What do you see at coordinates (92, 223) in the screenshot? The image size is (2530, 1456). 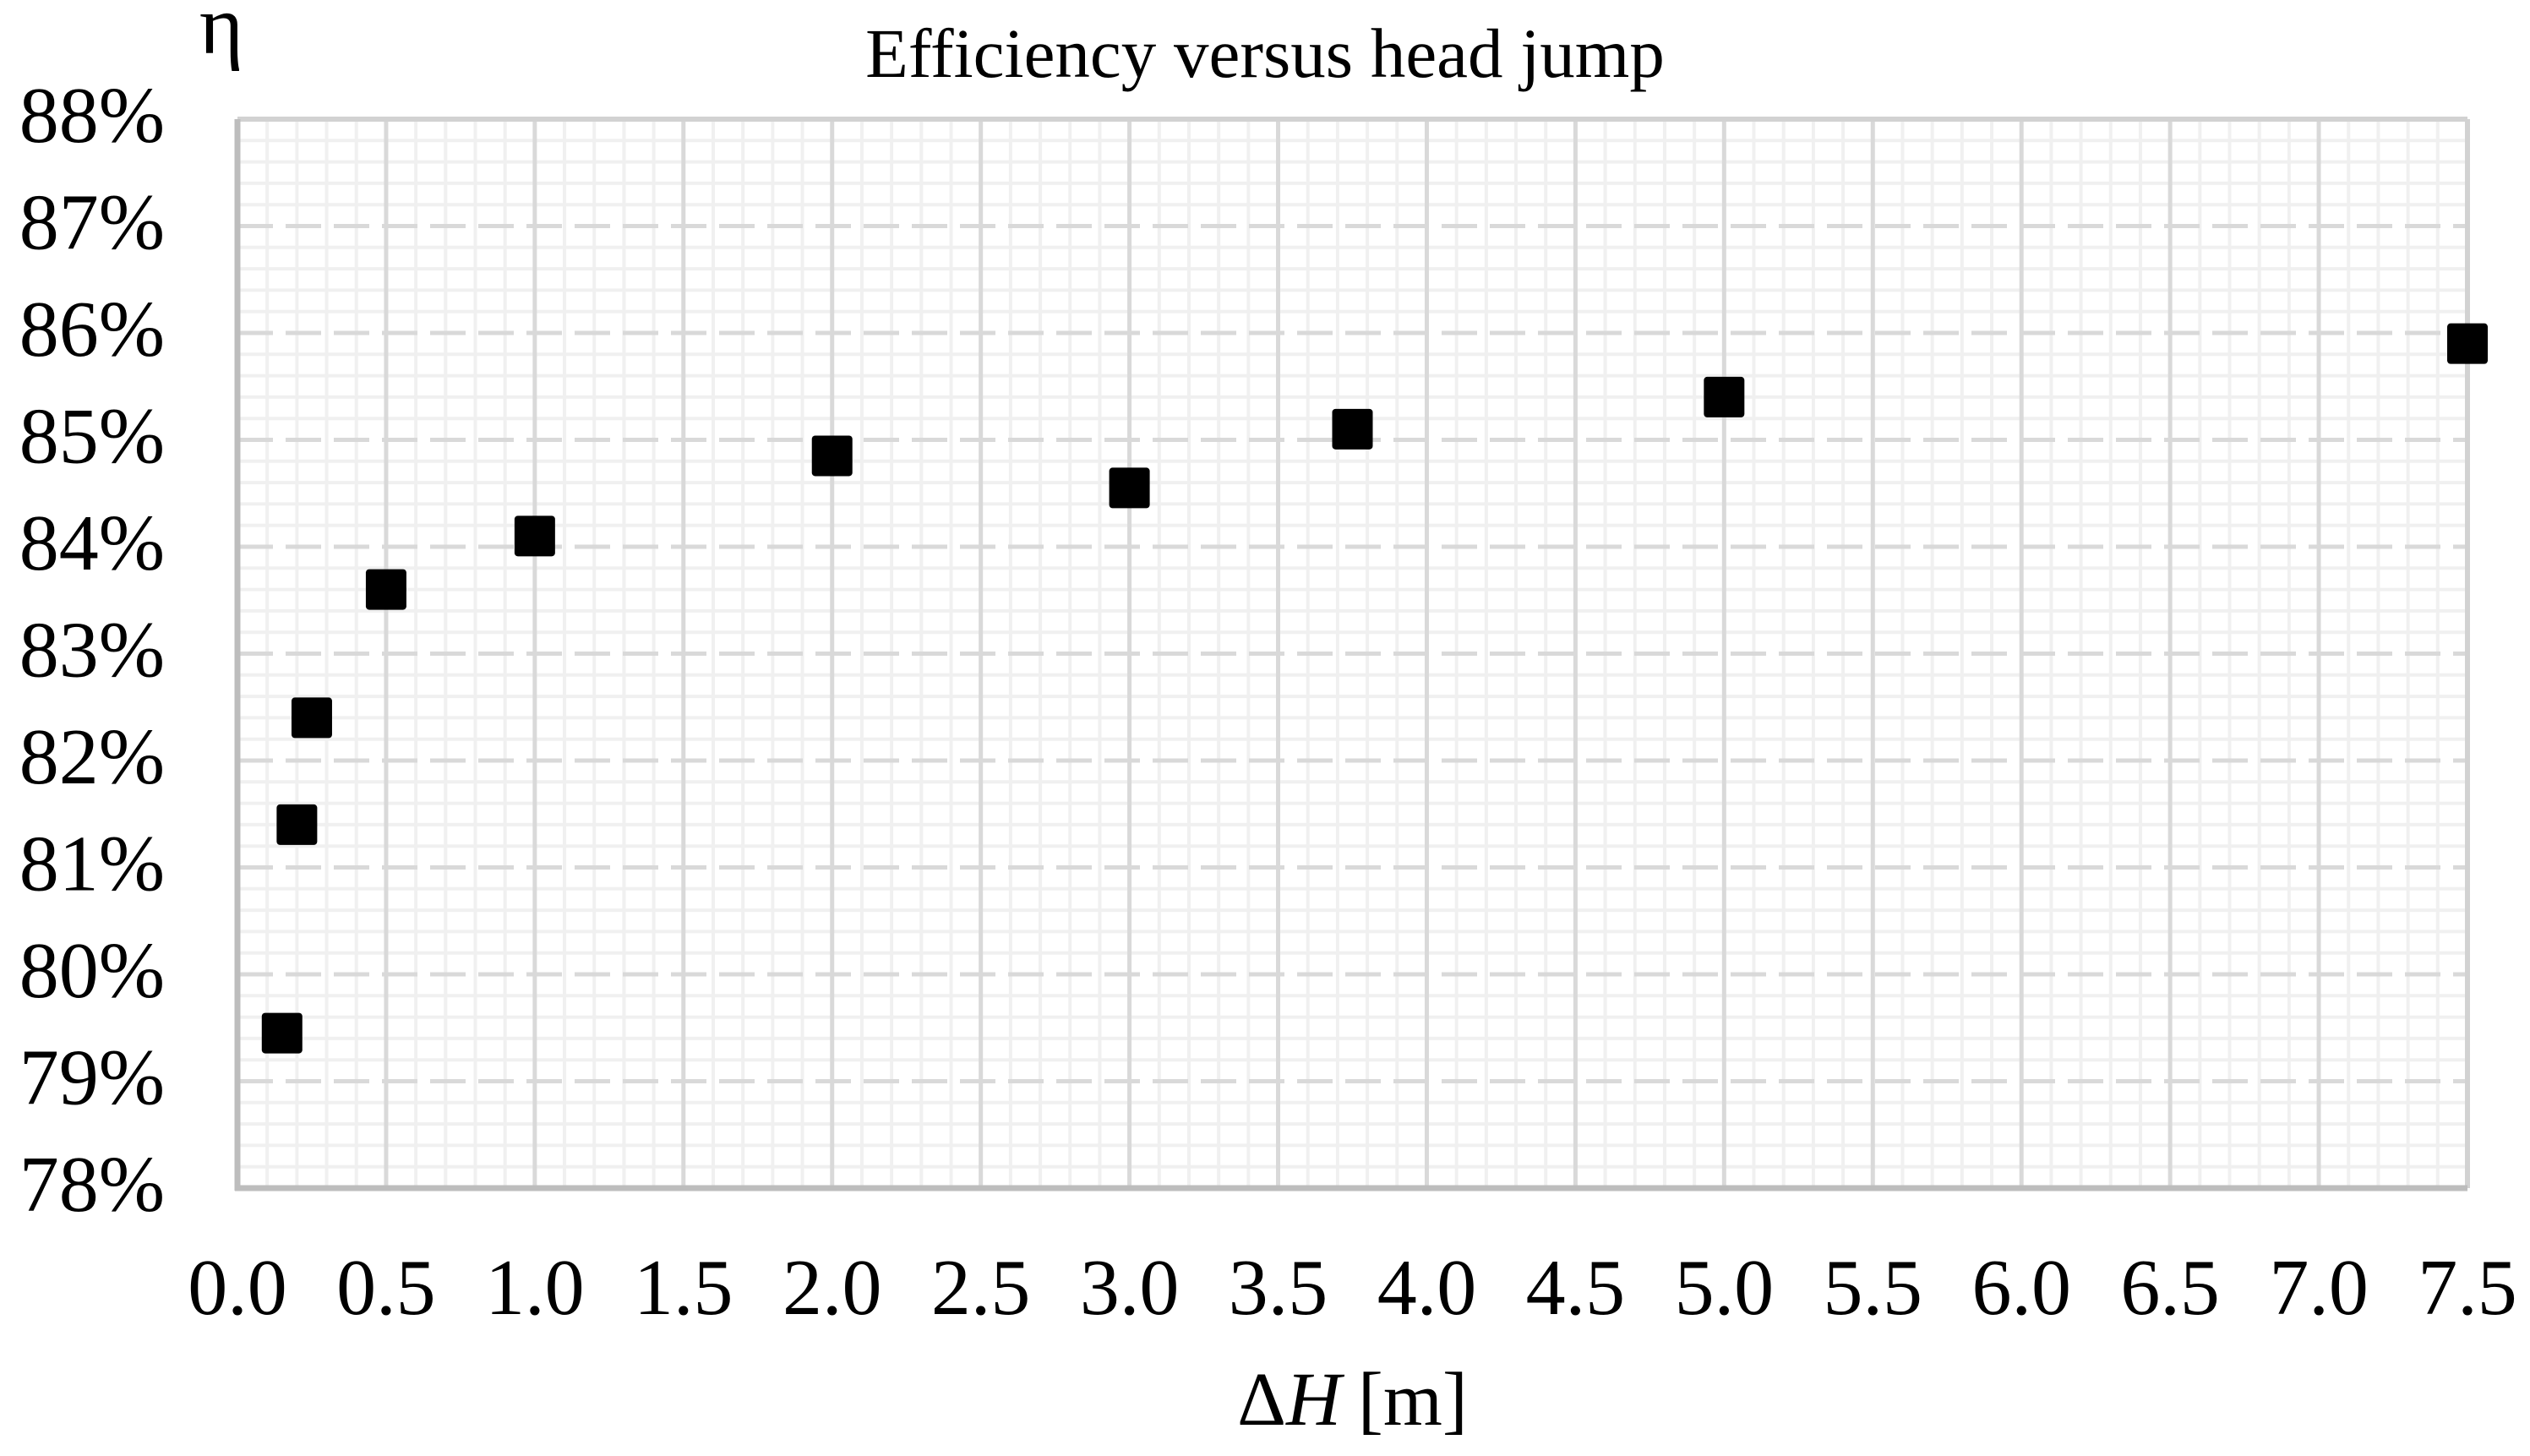 I see `y-tick-label: 87%` at bounding box center [92, 223].